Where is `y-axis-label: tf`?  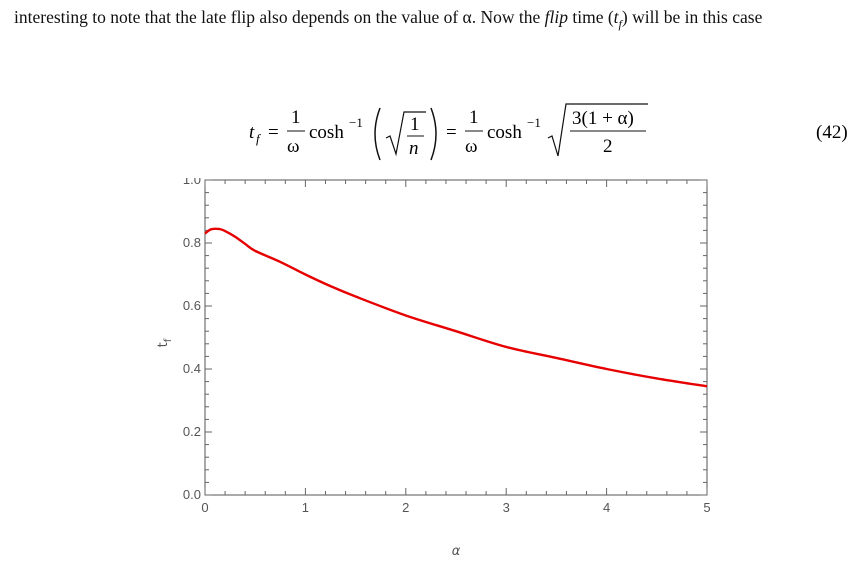 y-axis-label: tf is located at coordinates (165, 342).